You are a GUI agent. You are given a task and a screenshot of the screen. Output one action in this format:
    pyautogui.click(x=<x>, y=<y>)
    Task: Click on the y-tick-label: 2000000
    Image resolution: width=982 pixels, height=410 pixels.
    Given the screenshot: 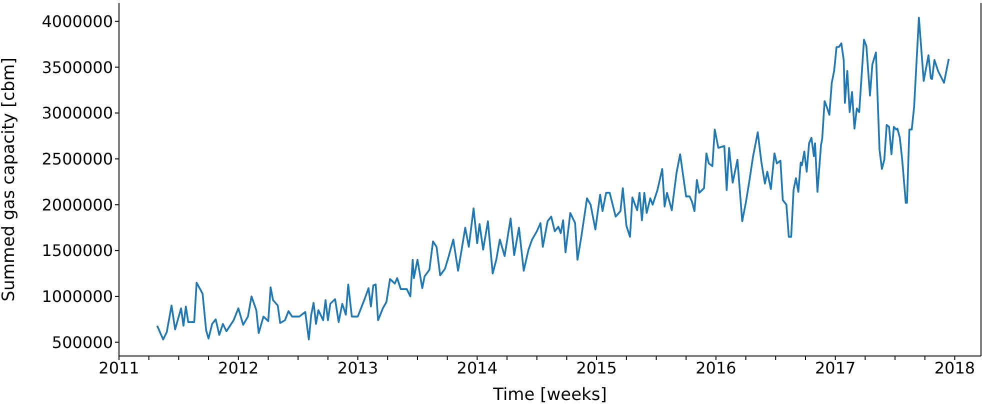 What is the action you would take?
    pyautogui.click(x=77, y=204)
    